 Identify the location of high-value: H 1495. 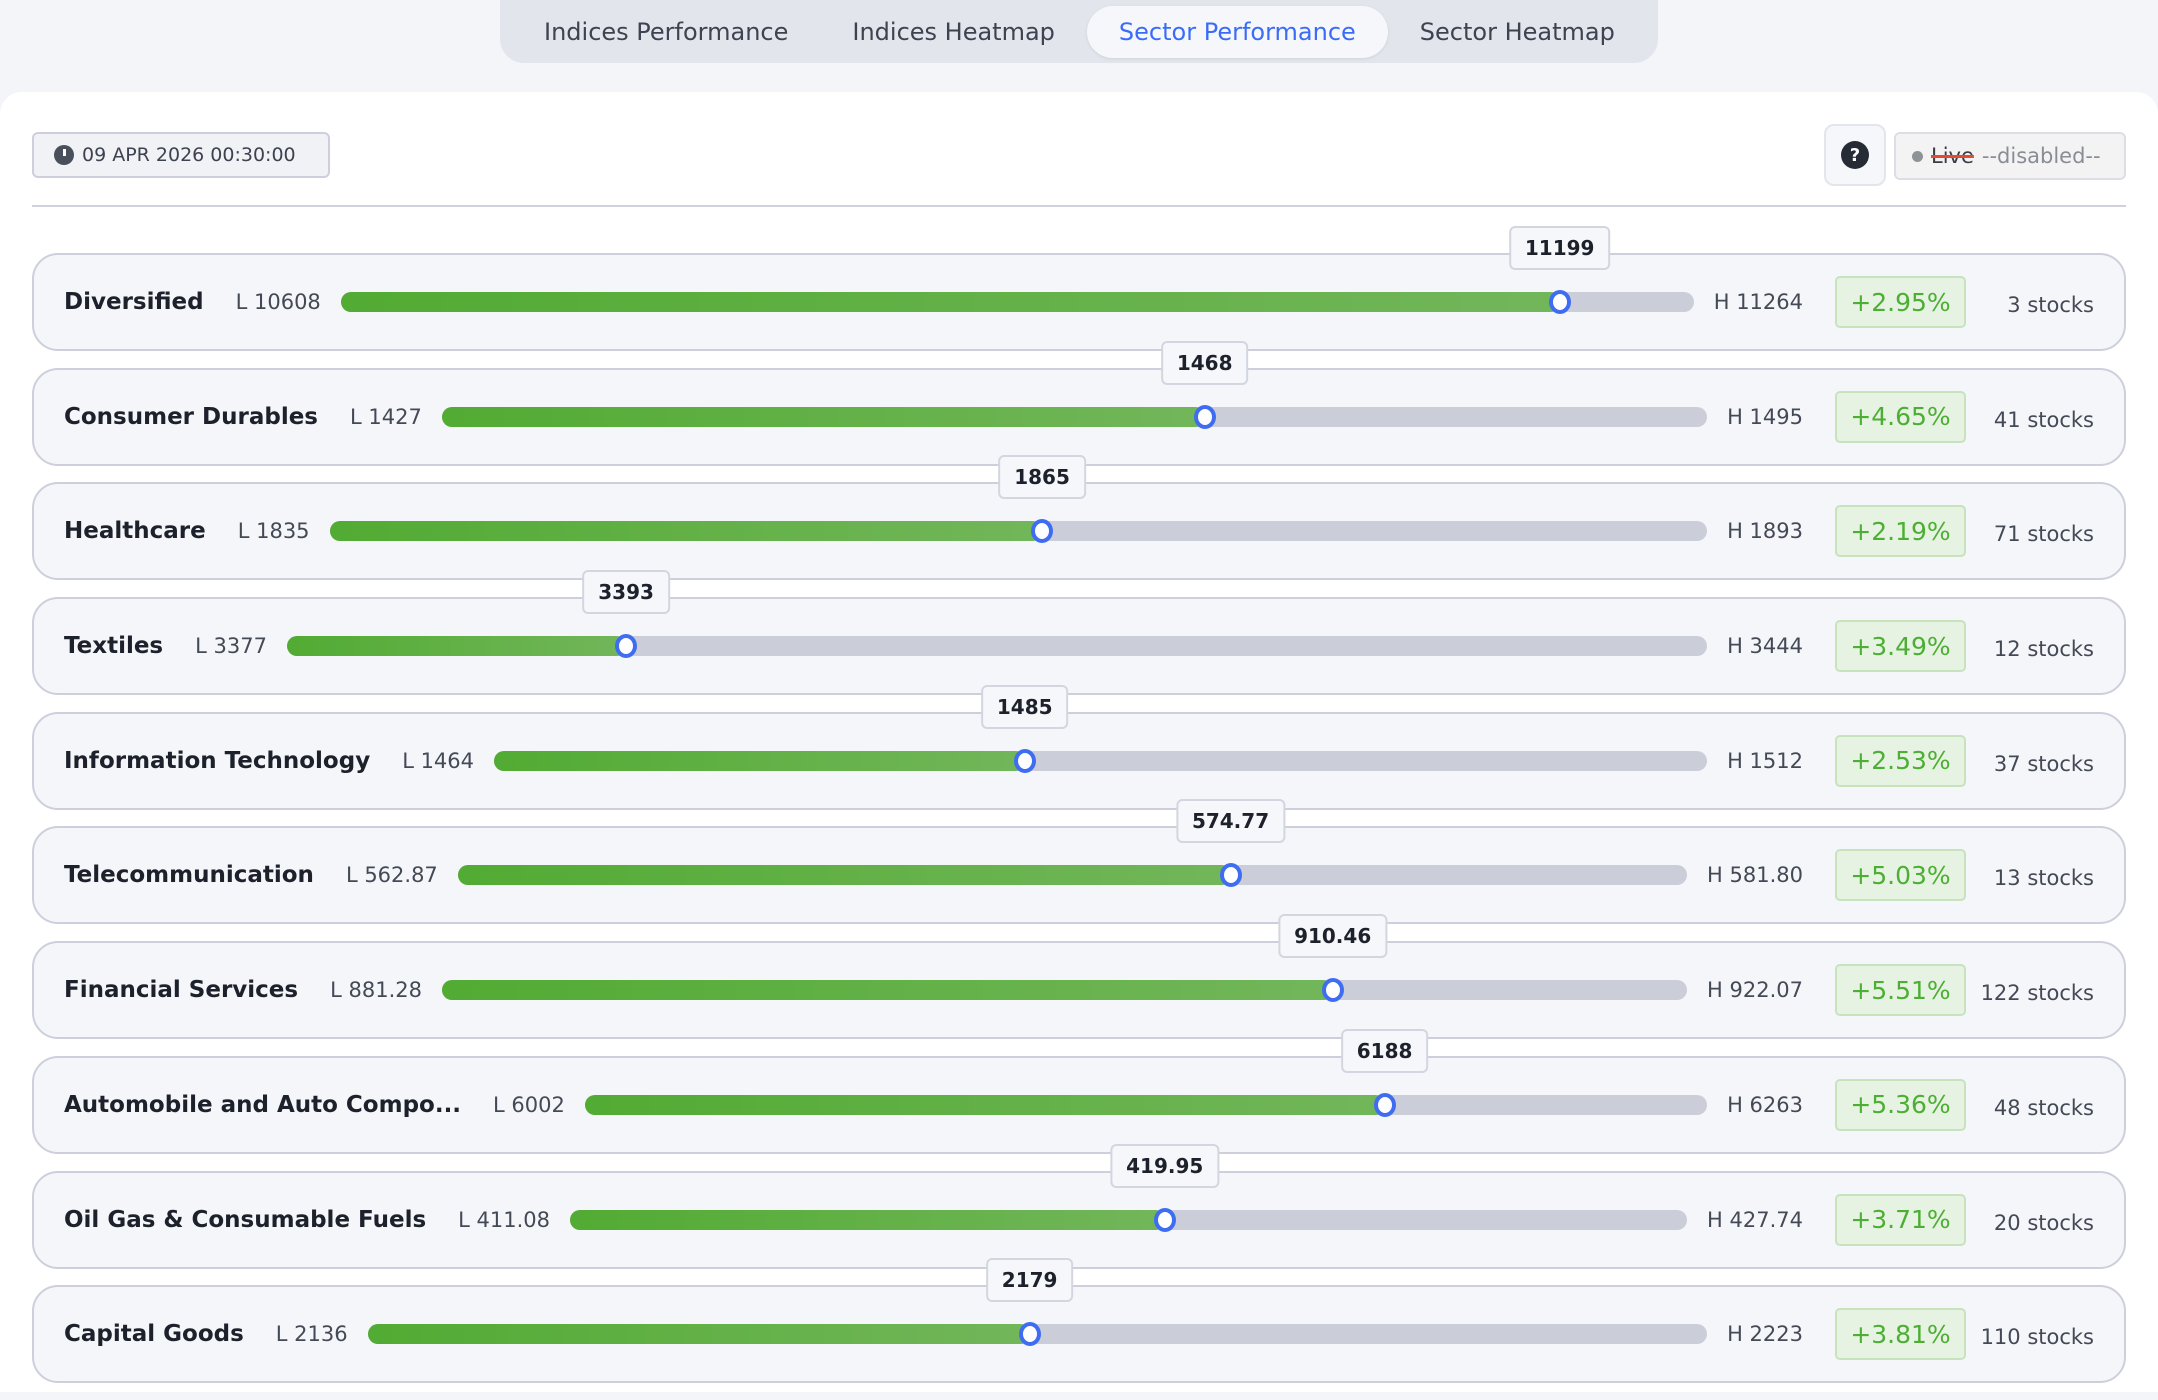
(1765, 416).